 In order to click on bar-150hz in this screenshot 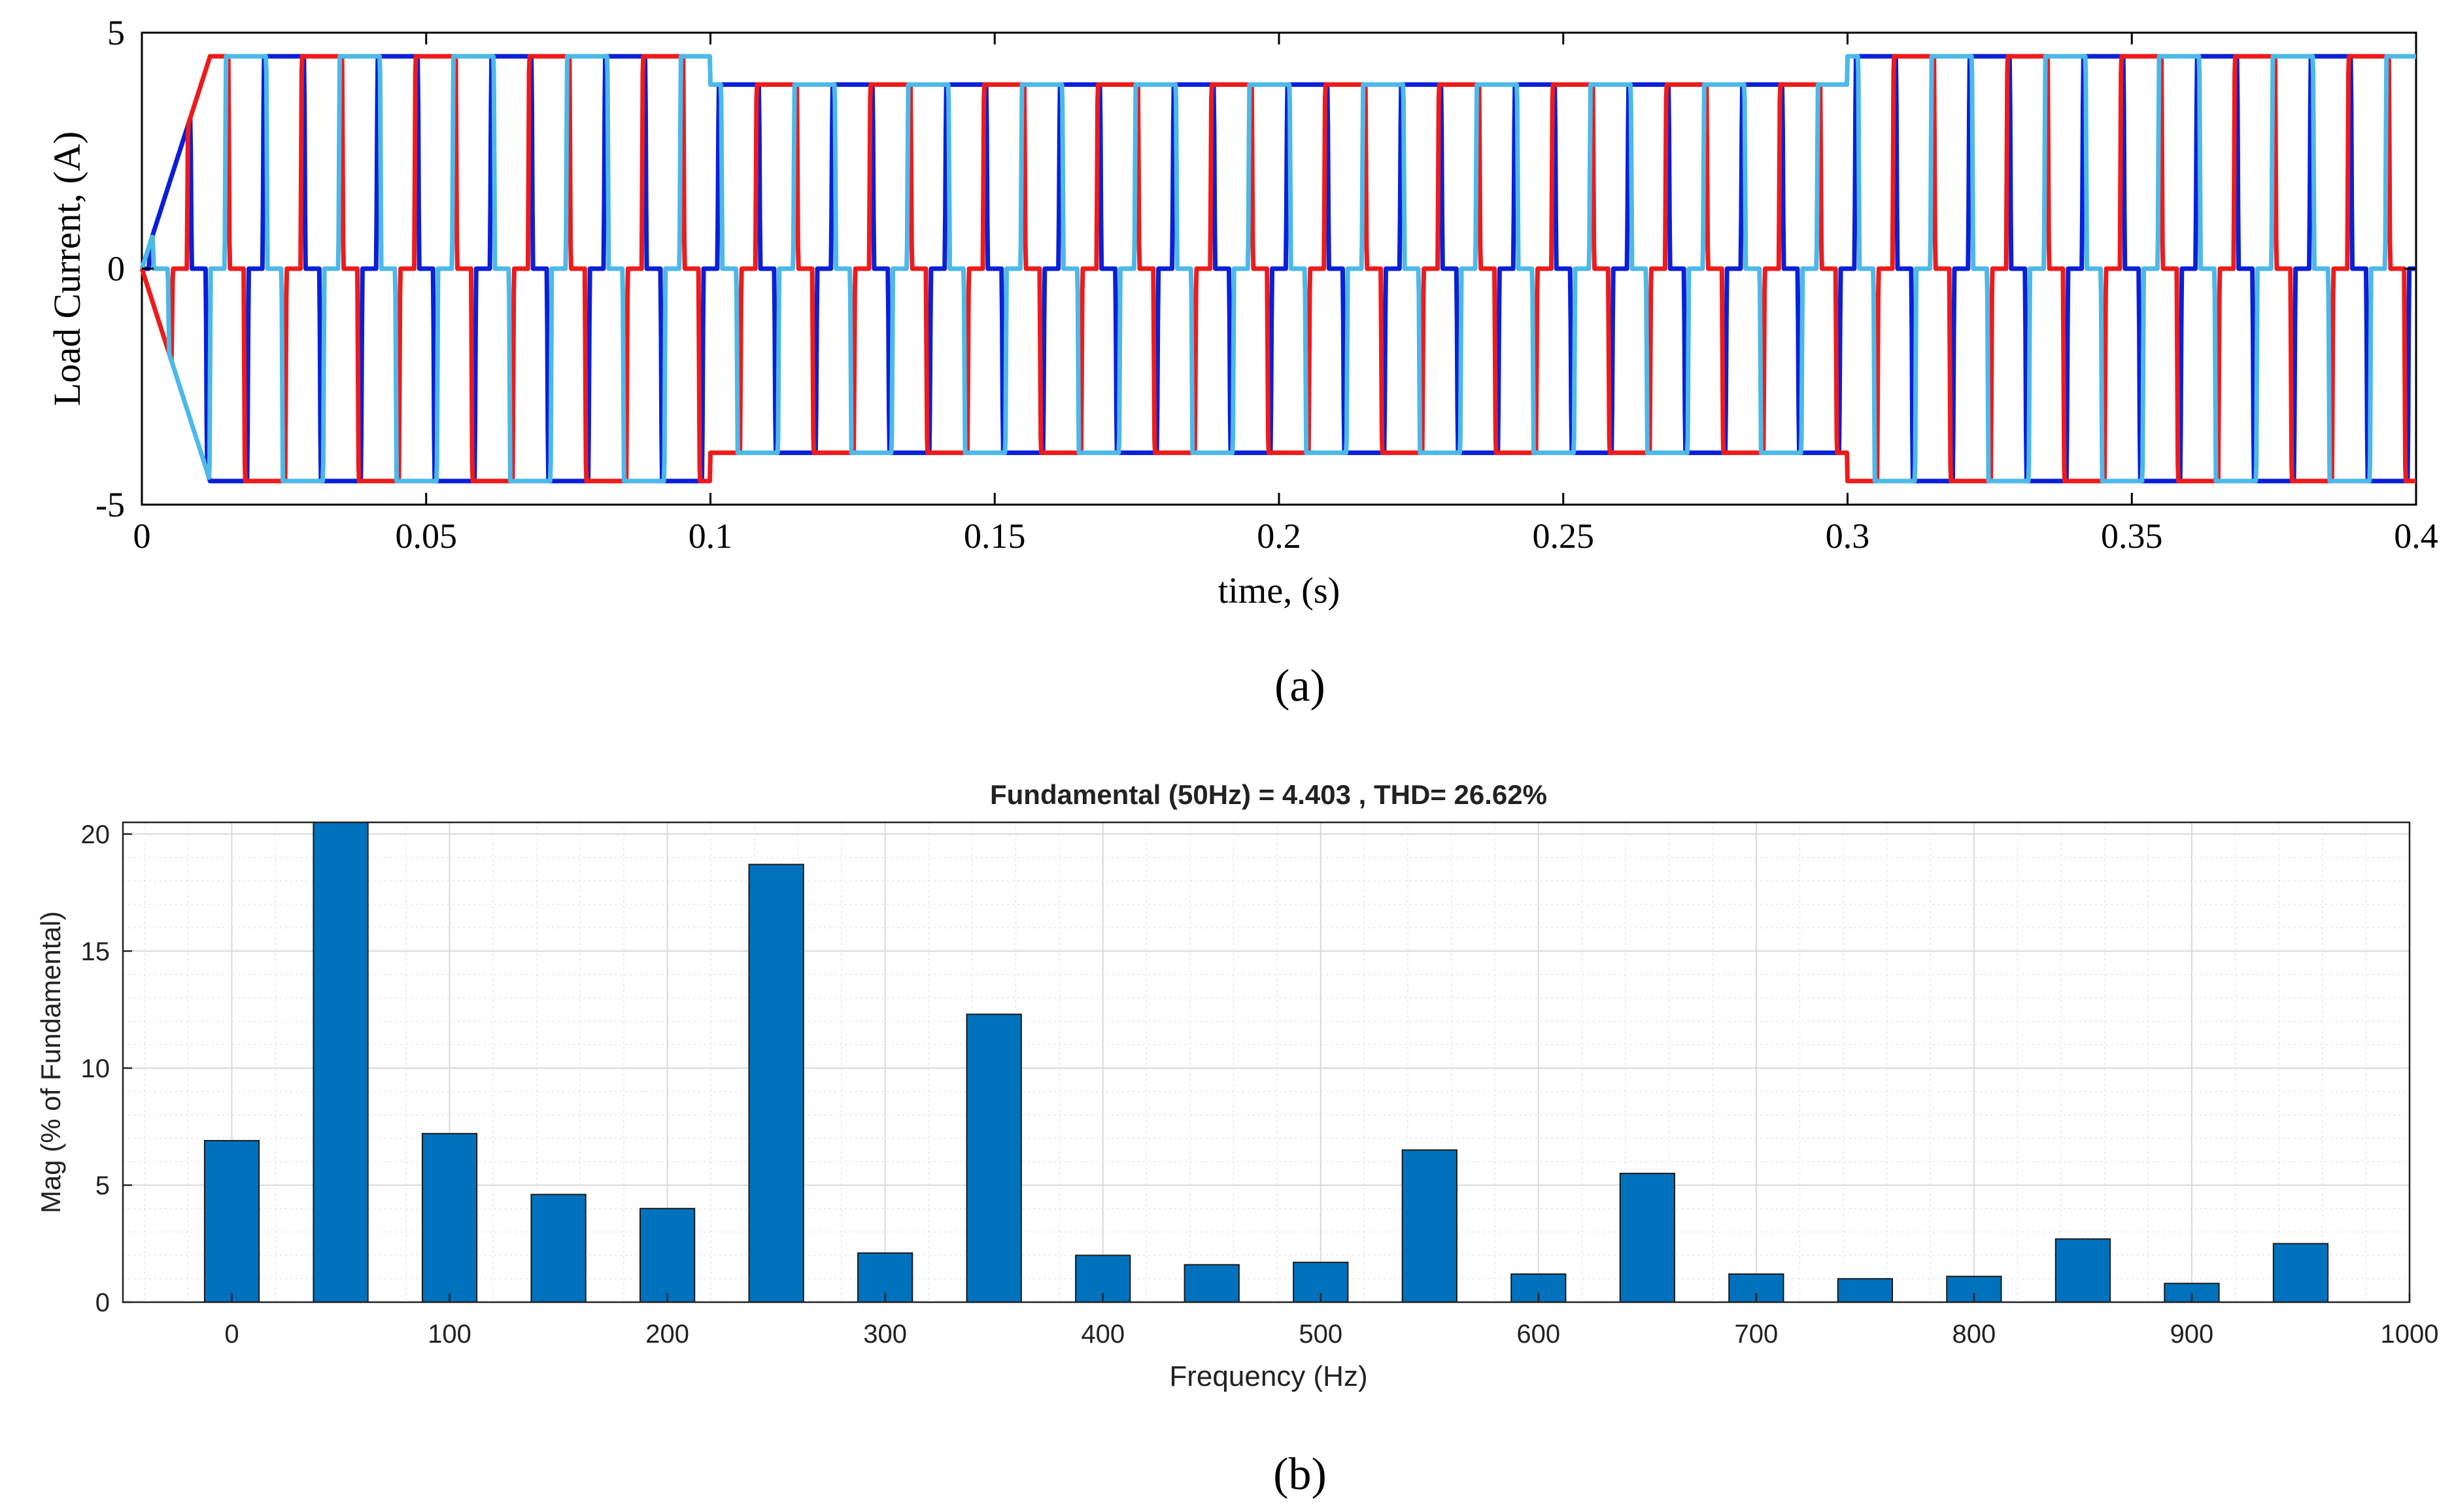, I will do `click(558, 1248)`.